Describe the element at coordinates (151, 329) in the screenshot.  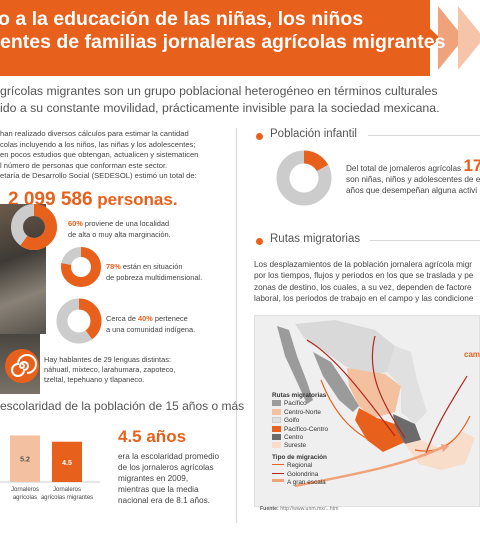
I see `stat-text: a una comunidad indígena.` at that location.